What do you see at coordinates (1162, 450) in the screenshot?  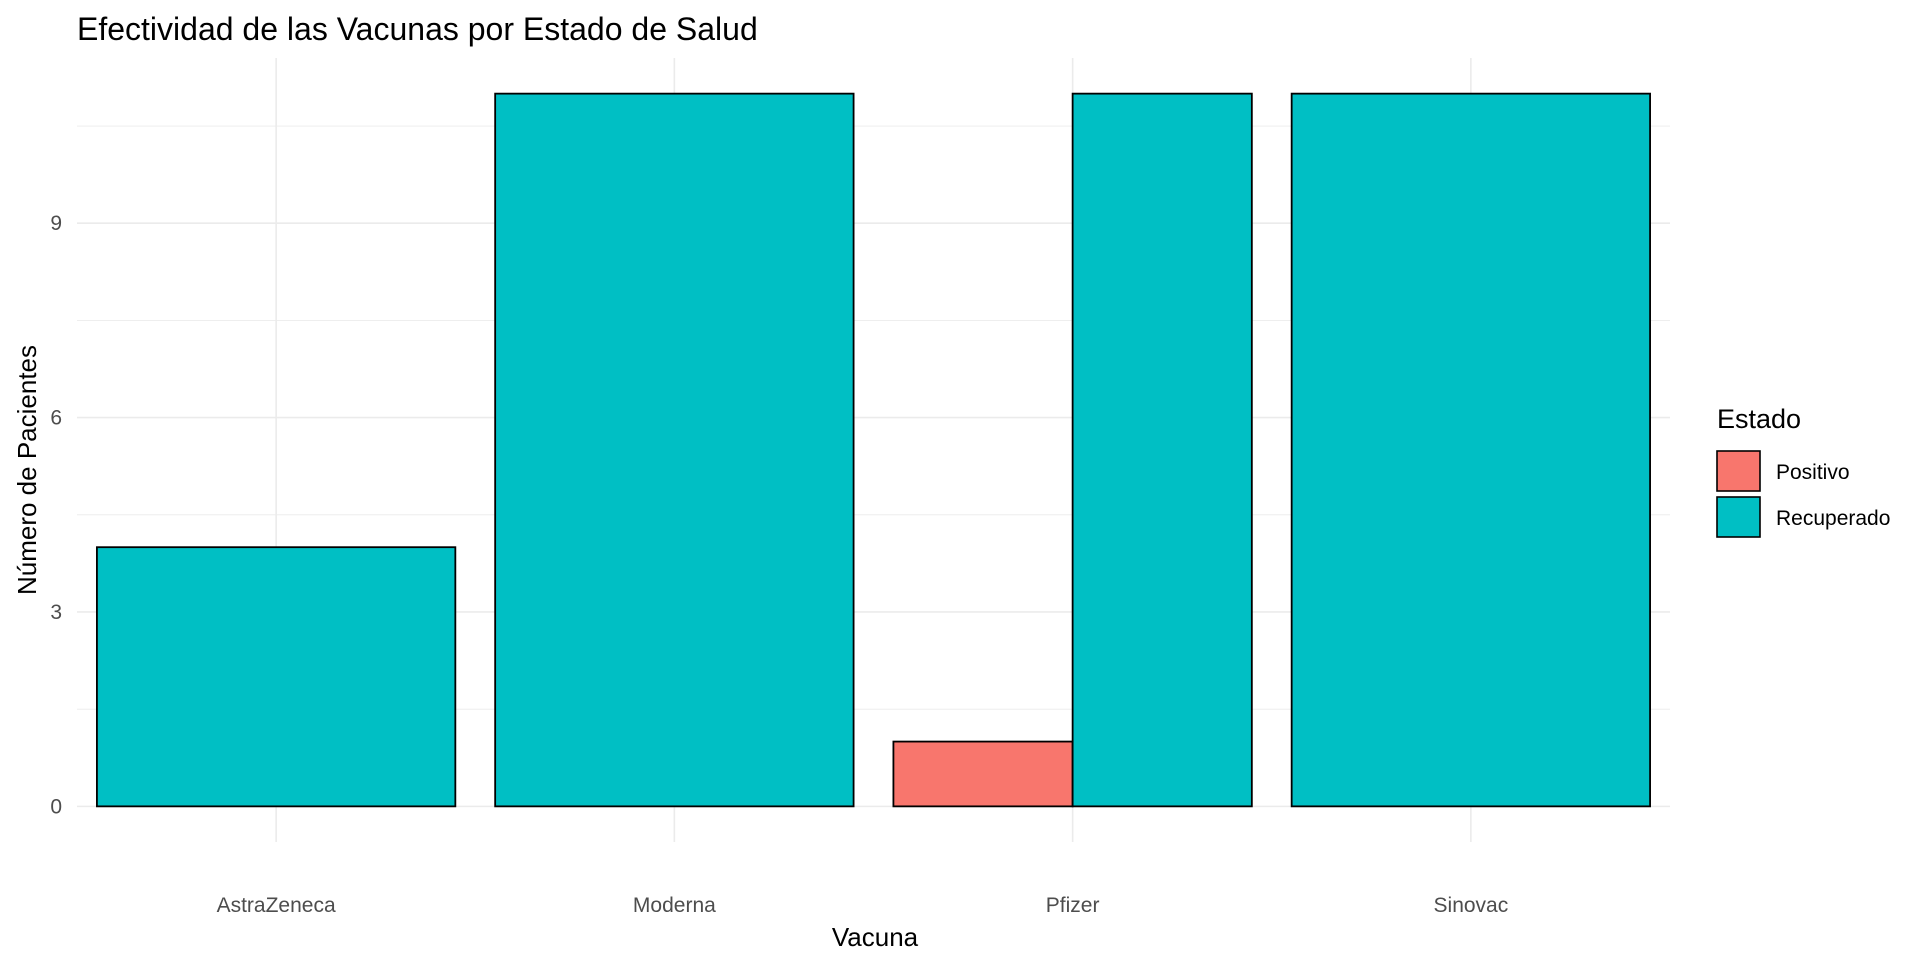 I see `bar-pfizer-recuperado` at bounding box center [1162, 450].